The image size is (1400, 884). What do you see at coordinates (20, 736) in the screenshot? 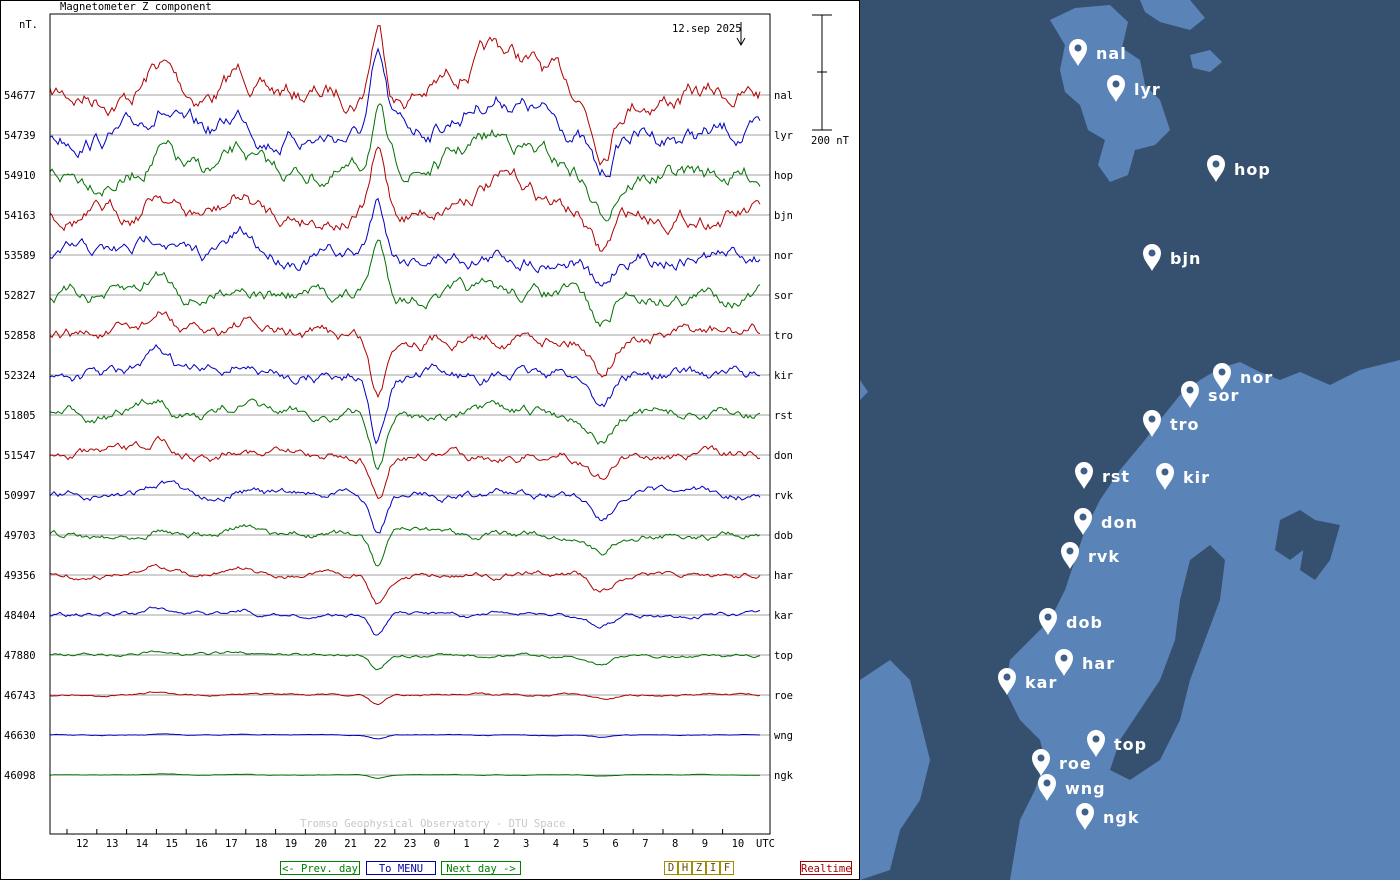
I see `baseline-value: 46630` at bounding box center [20, 736].